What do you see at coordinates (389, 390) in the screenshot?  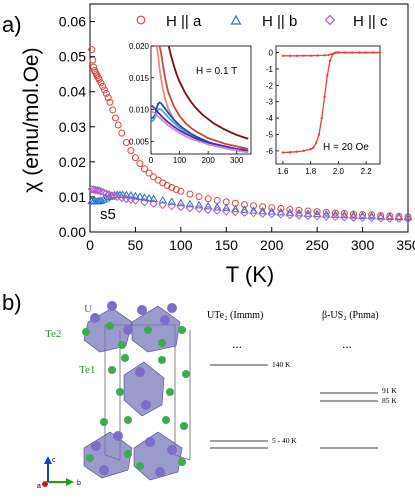 I see `us2-label-91K: 91 K` at bounding box center [389, 390].